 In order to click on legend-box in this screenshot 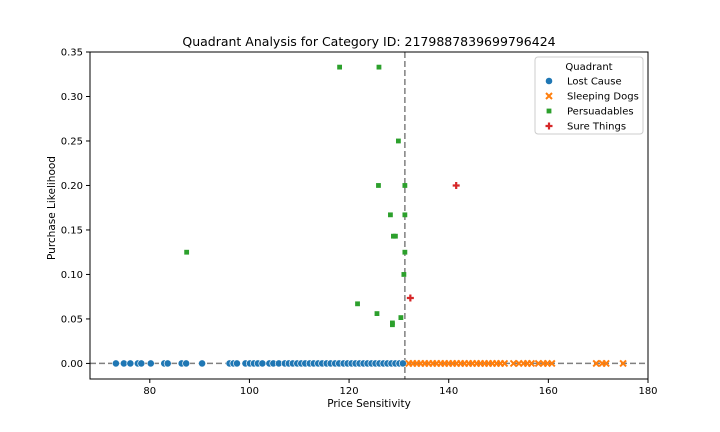, I will do `click(589, 95)`.